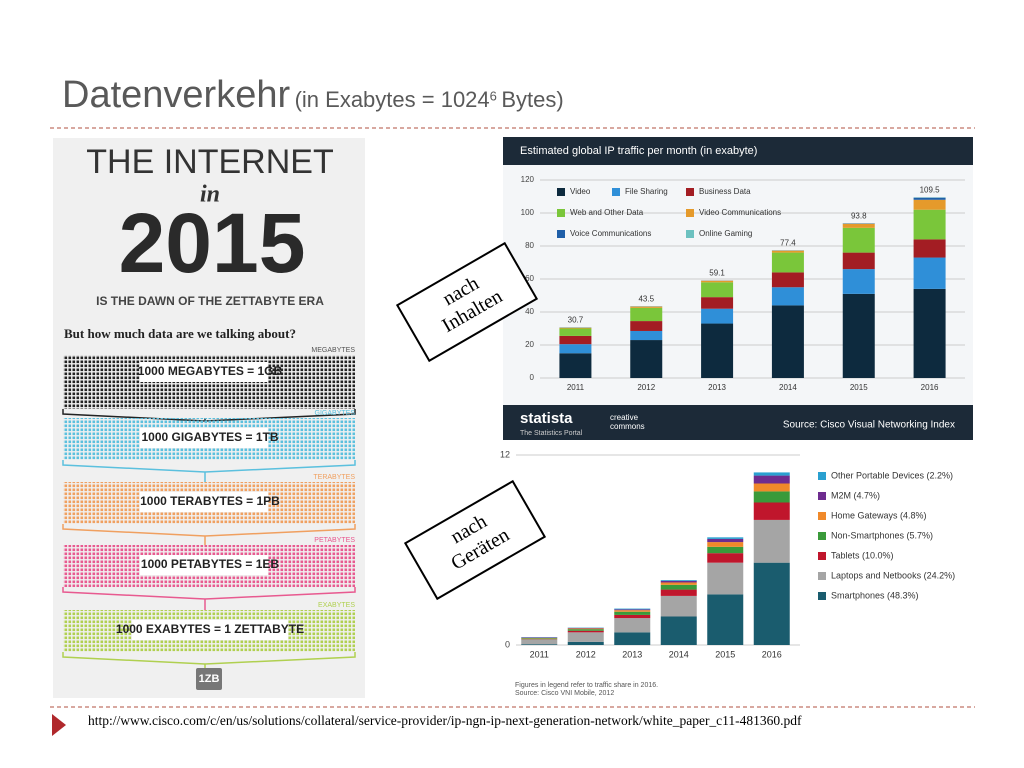  What do you see at coordinates (738, 151) in the screenshot?
I see `chart1-header` at bounding box center [738, 151].